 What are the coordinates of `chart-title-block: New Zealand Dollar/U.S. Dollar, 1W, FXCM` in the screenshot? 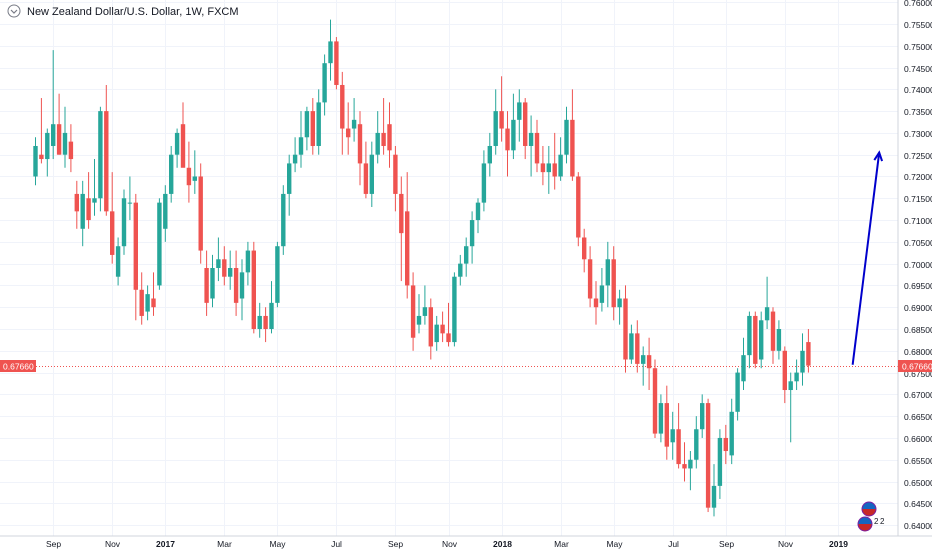 It's located at (123, 11).